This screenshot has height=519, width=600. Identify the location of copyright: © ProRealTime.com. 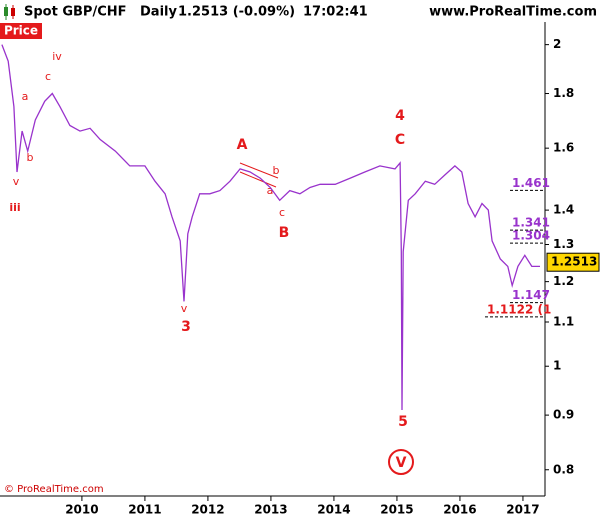
(54, 489).